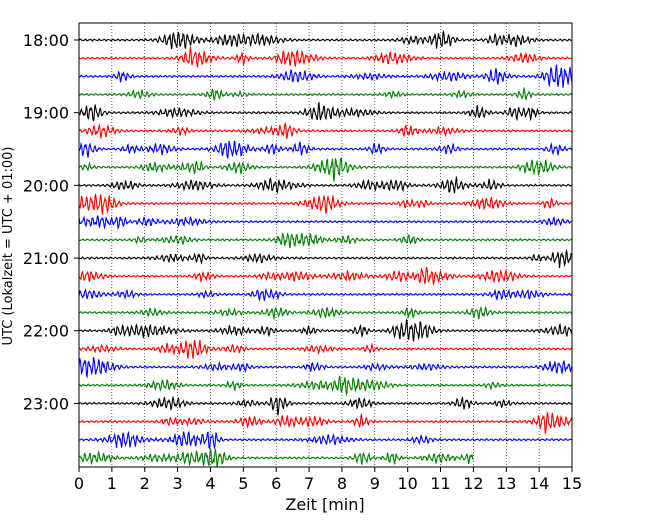 This screenshot has height=520, width=650. I want to click on x-tick-label: 0, so click(79, 483).